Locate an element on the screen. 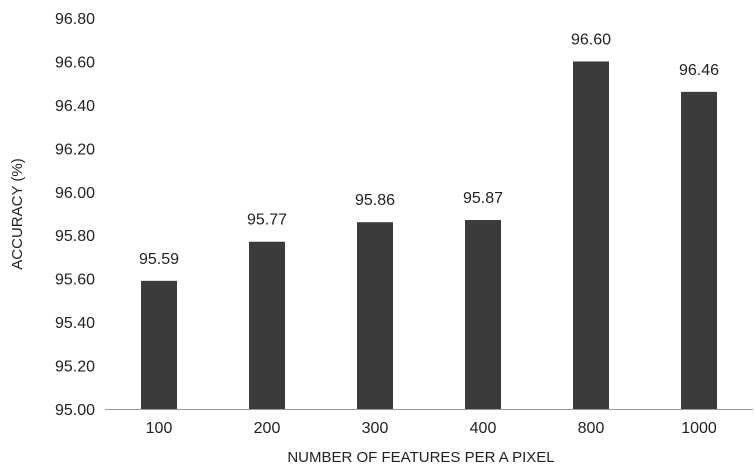 Image resolution: width=755 pixels, height=469 pixels. y-tick-label: 95.20 is located at coordinates (75, 367).